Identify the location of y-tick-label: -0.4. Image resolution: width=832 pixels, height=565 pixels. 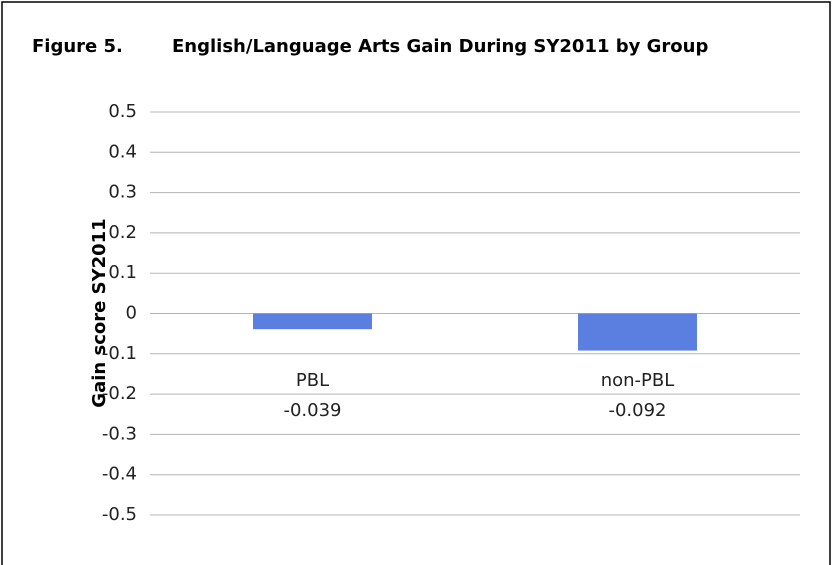
(119, 474).